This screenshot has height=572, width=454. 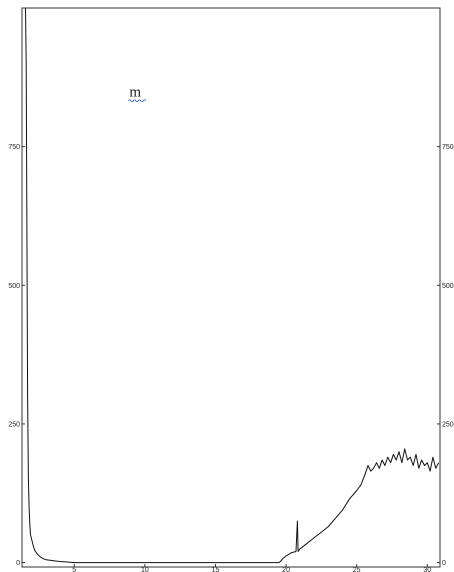 What do you see at coordinates (145, 569) in the screenshot?
I see `x-tick-label: 10` at bounding box center [145, 569].